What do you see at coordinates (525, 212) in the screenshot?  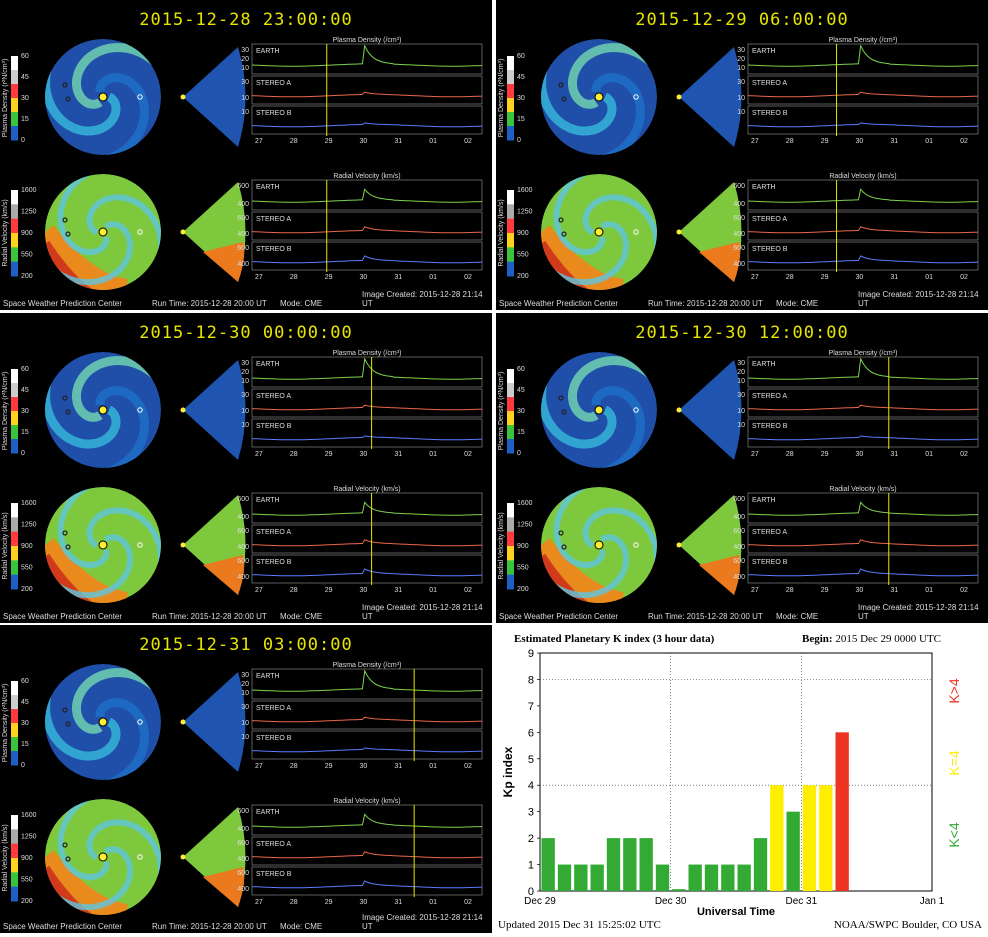 I see `colorbar-tick: 1250` at bounding box center [525, 212].